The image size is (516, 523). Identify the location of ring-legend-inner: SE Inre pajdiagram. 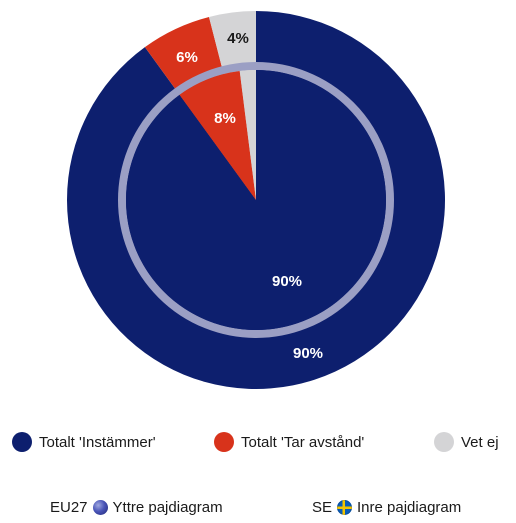
(386, 507).